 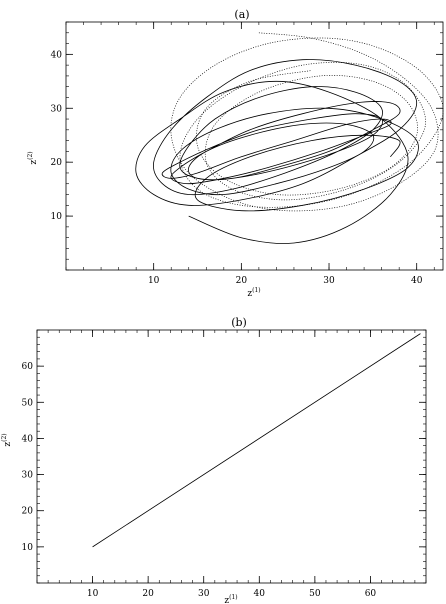 What do you see at coordinates (371, 594) in the screenshot?
I see `panel-b-x-tick-label: 60` at bounding box center [371, 594].